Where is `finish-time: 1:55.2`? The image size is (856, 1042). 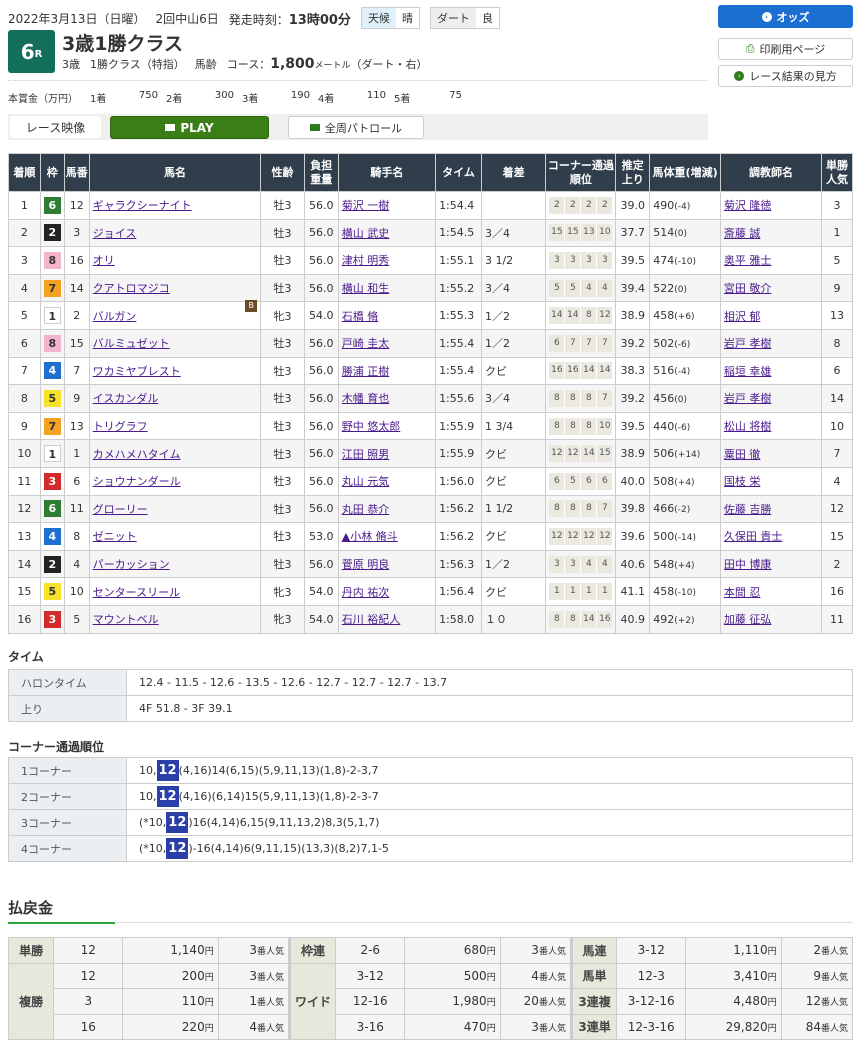 finish-time: 1:55.2 is located at coordinates (458, 288).